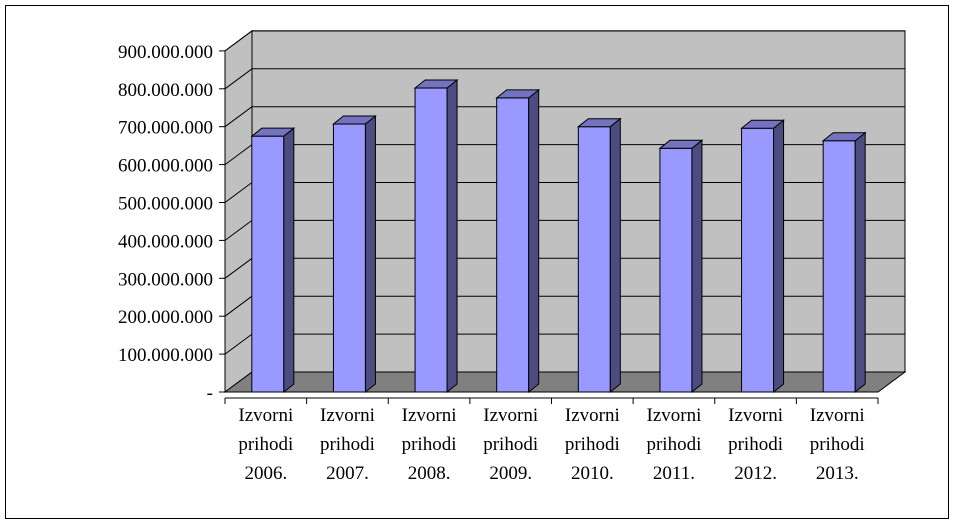  I want to click on x-tick-label: 2008., so click(429, 473).